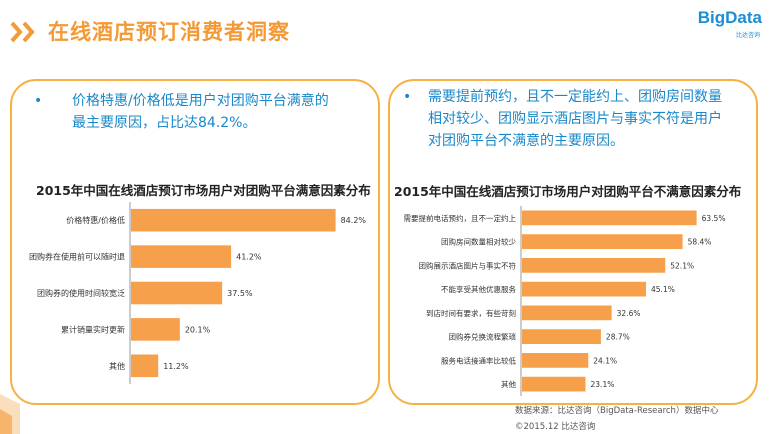 Image resolution: width=770 pixels, height=434 pixels. Describe the element at coordinates (575, 97) in the screenshot. I see `right-insight-line-1: 需要提前预约，且不一定能约上、团购房间数量` at that location.